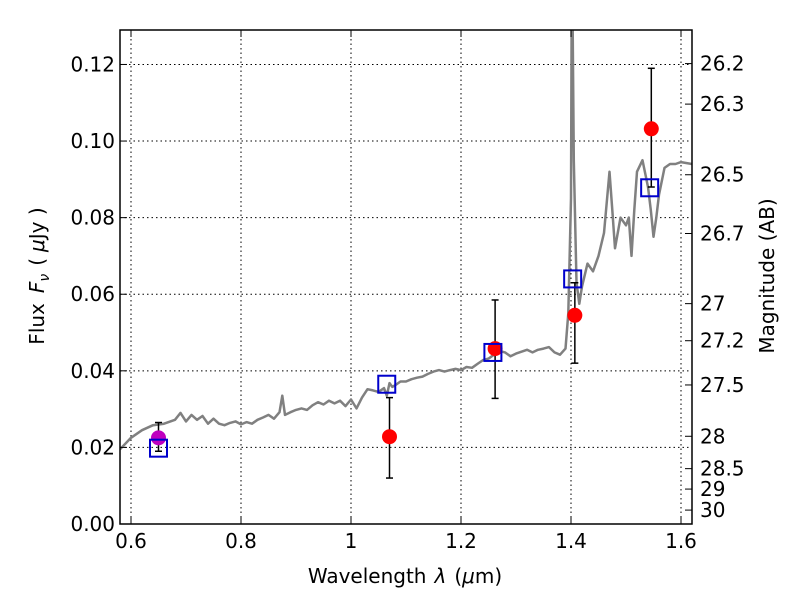 This screenshot has height=600, width=800. What do you see at coordinates (722, 469) in the screenshot?
I see `y2-tick-label: 28.5` at bounding box center [722, 469].